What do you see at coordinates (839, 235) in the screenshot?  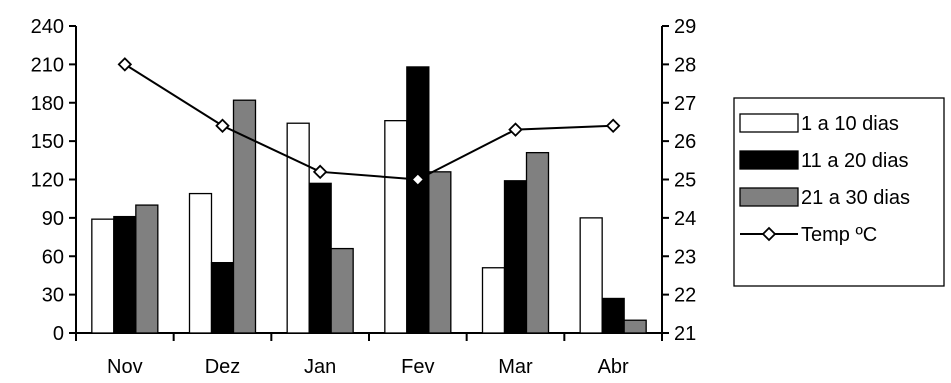 I see `legend-label: Temp ºC` at bounding box center [839, 235].